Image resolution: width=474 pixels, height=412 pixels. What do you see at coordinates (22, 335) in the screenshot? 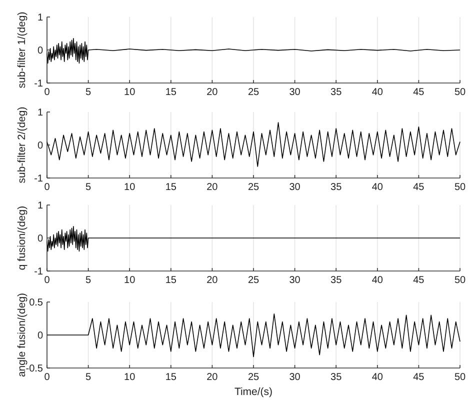
I see `y-axis-title: angle fusion/(deg)` at bounding box center [22, 335].